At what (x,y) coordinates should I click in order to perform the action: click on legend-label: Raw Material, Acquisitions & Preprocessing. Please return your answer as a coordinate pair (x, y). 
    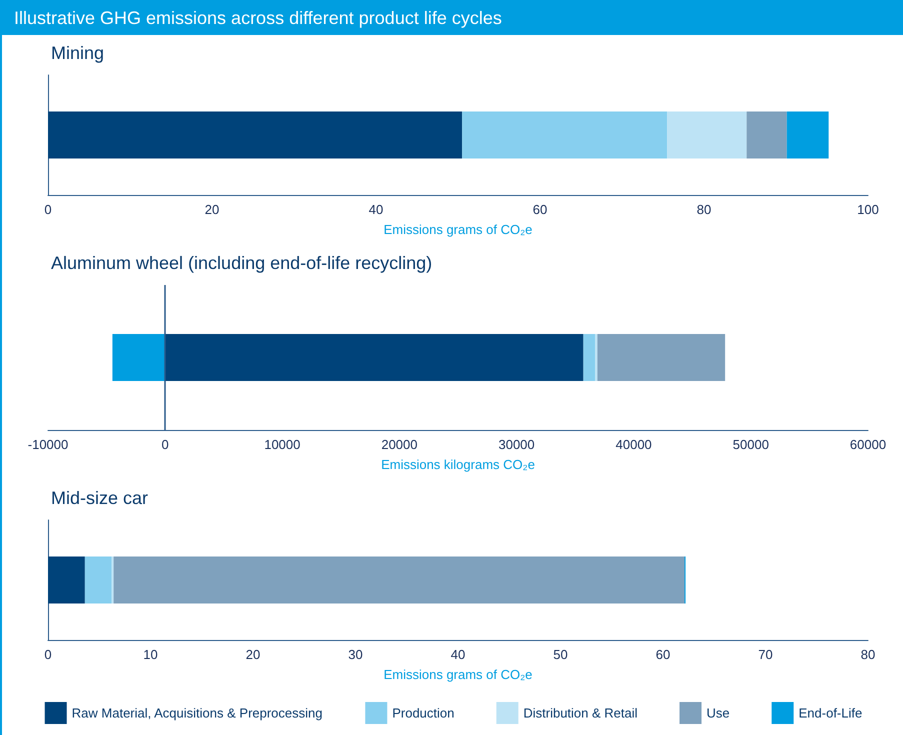
    Looking at the image, I should click on (197, 713).